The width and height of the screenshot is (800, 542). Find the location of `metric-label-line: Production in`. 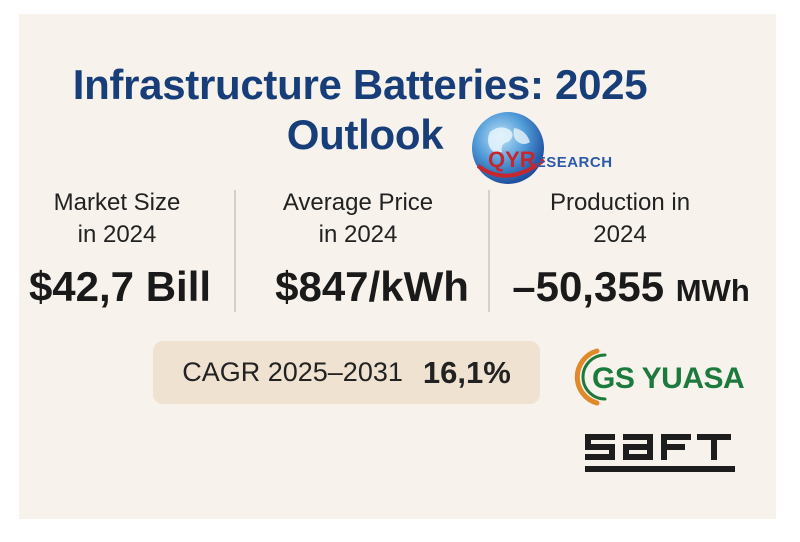

metric-label-line: Production in is located at coordinates (620, 202).